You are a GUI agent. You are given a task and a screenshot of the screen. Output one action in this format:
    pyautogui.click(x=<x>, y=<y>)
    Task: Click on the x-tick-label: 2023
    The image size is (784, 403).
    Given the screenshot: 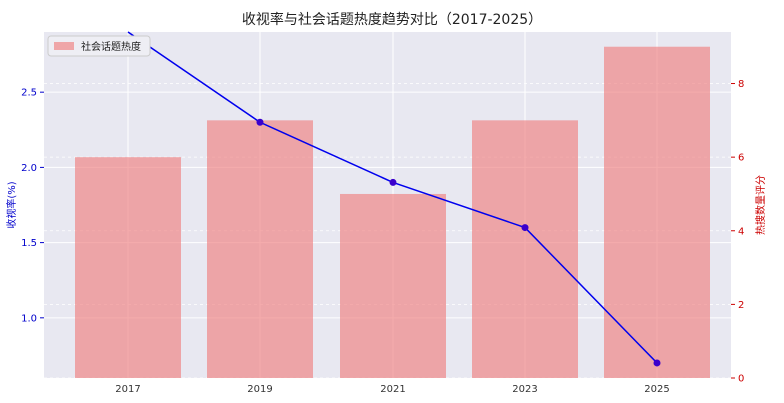 What is the action you would take?
    pyautogui.click(x=524, y=389)
    